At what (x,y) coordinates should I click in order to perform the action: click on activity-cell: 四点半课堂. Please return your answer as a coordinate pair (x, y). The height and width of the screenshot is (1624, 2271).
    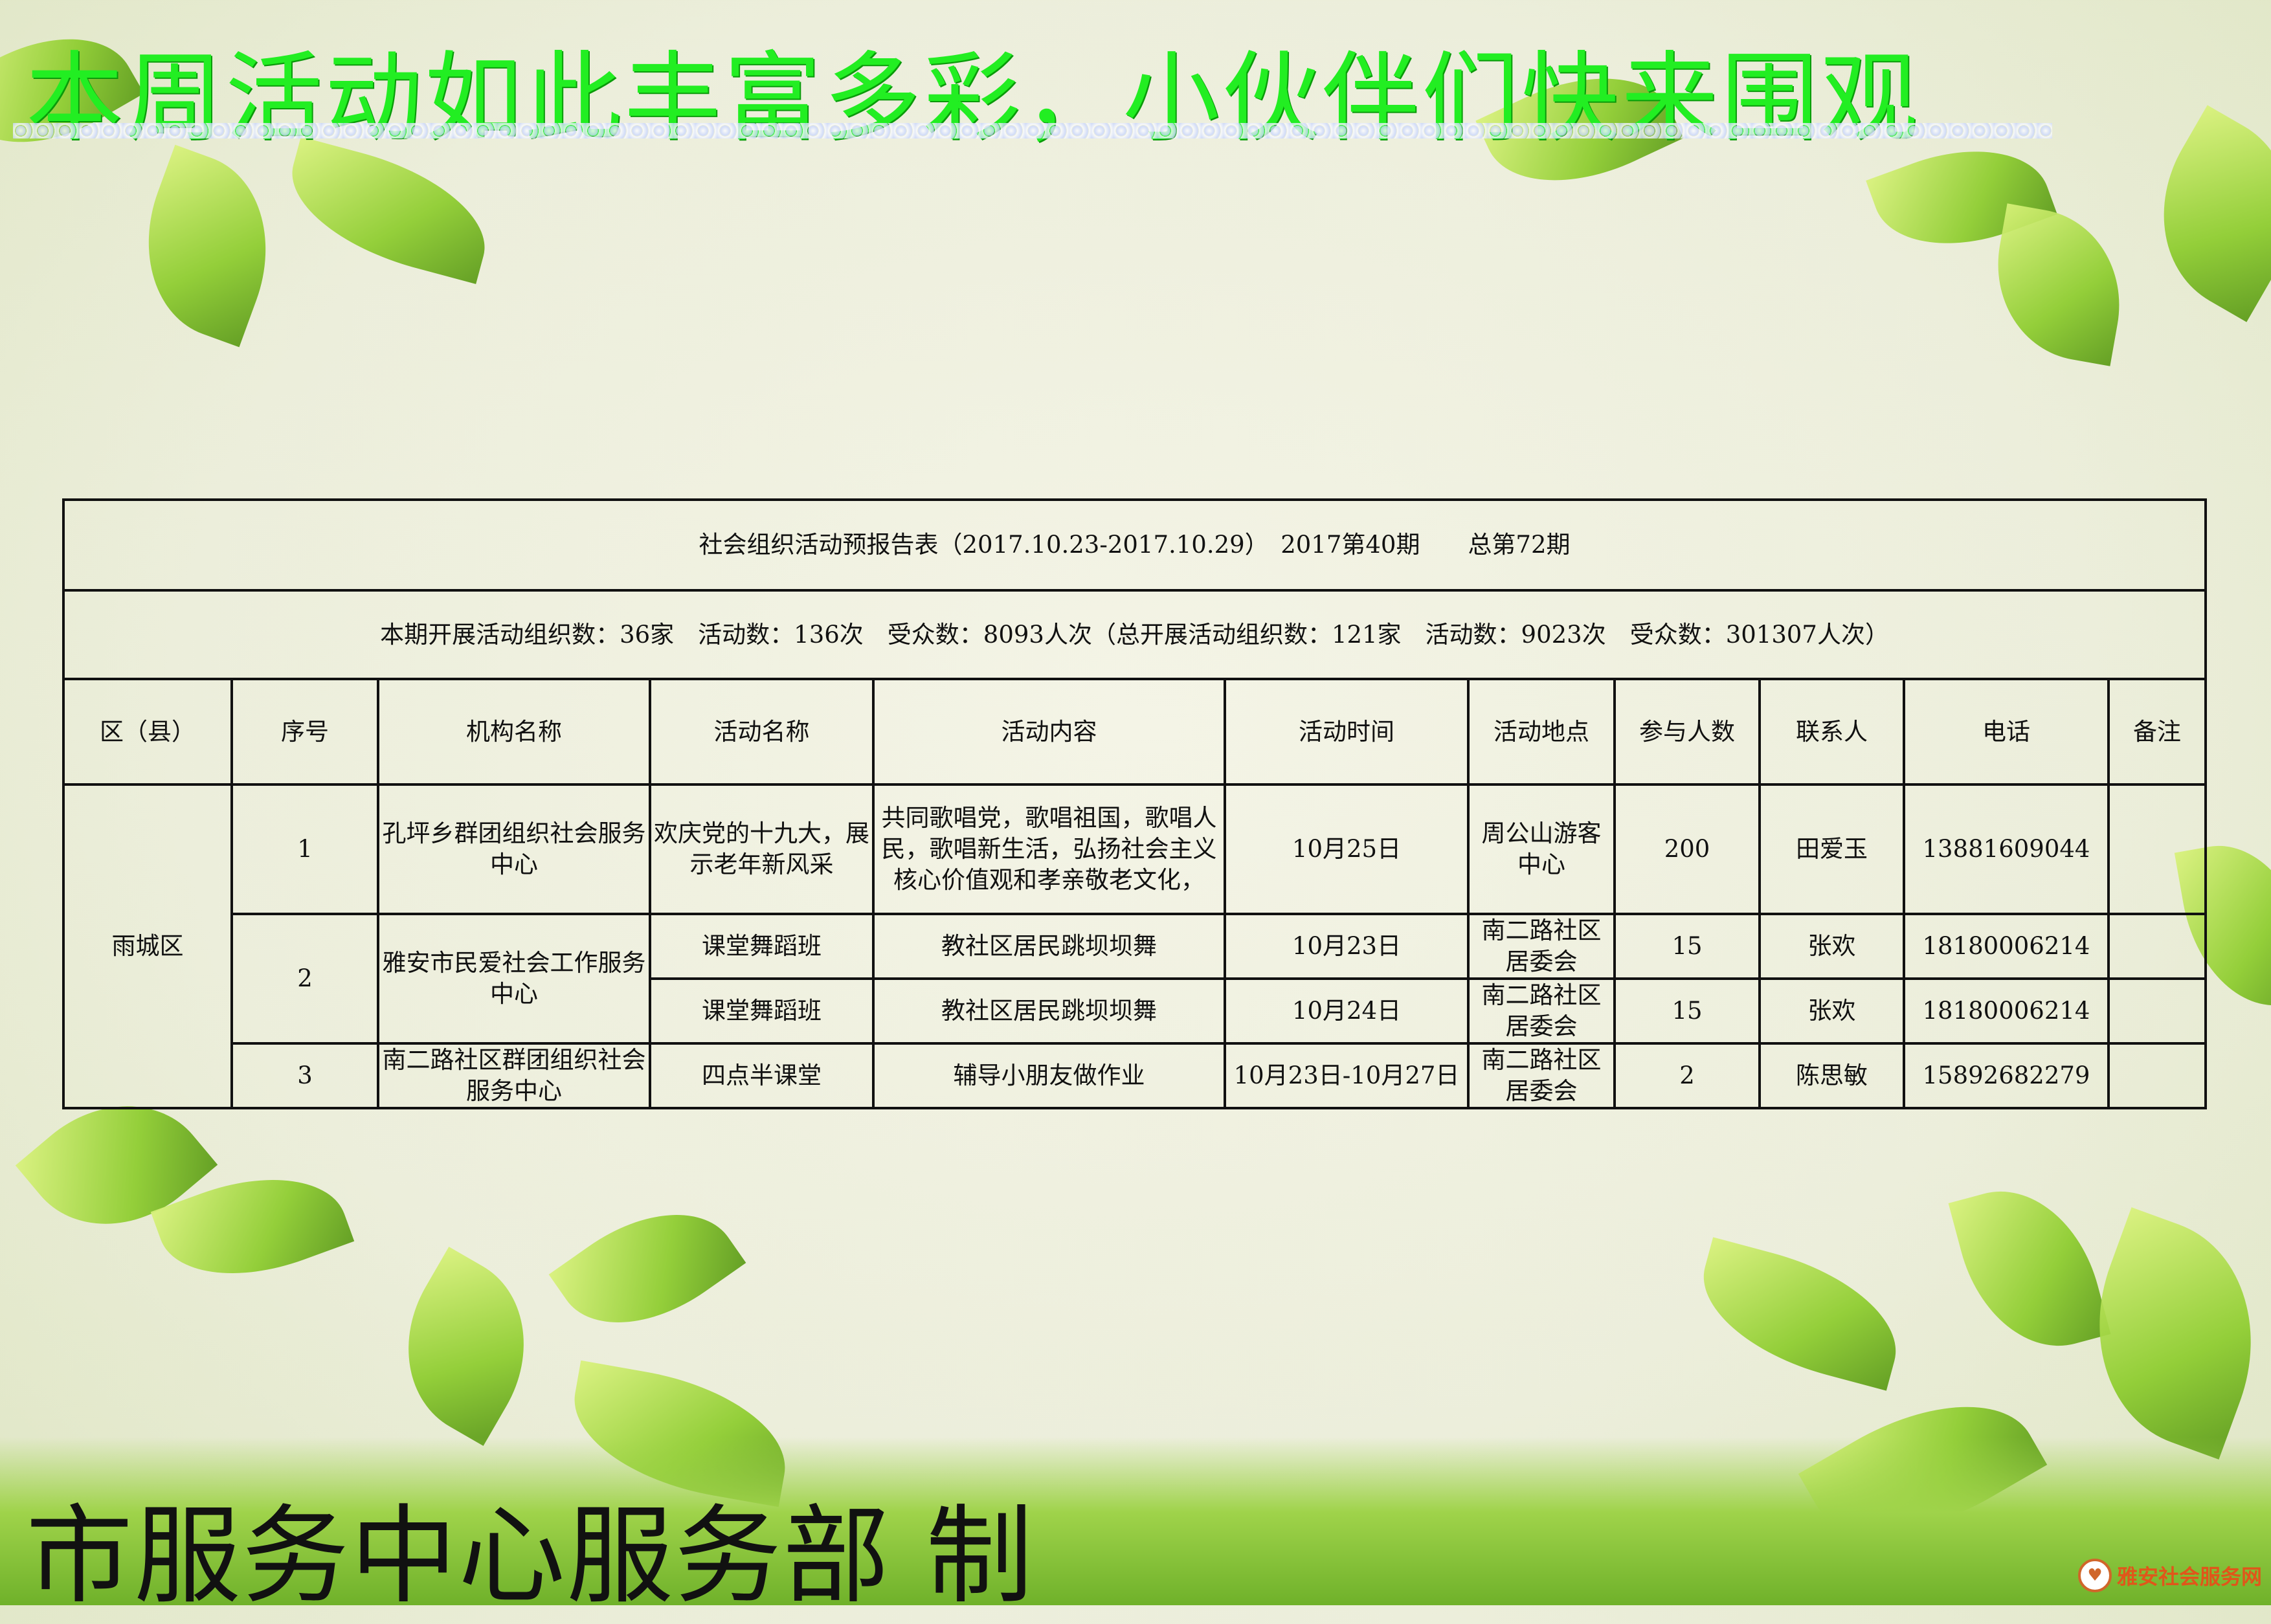
    Looking at the image, I should click on (762, 1076).